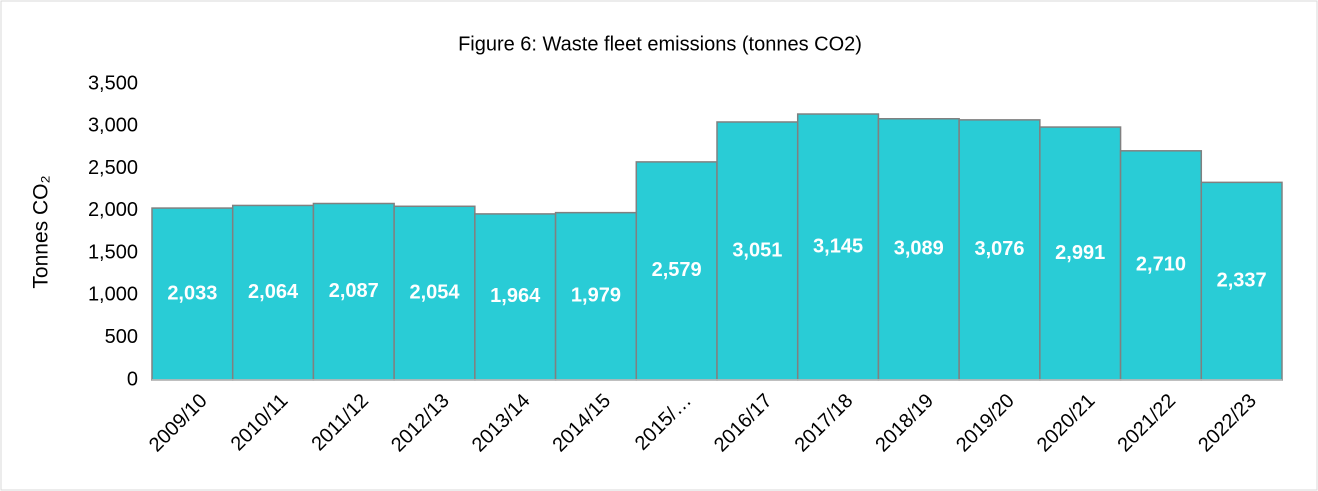  I want to click on y-tick-label: 1,000, so click(113, 295).